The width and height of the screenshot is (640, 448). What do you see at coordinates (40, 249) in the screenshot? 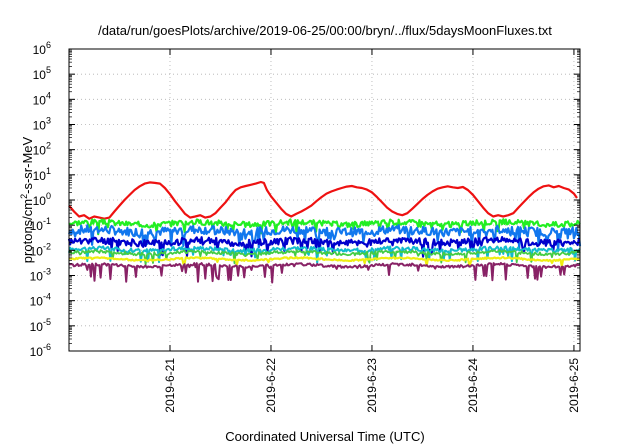
I see `y-tick-label: 10⁻²` at bounding box center [40, 249].